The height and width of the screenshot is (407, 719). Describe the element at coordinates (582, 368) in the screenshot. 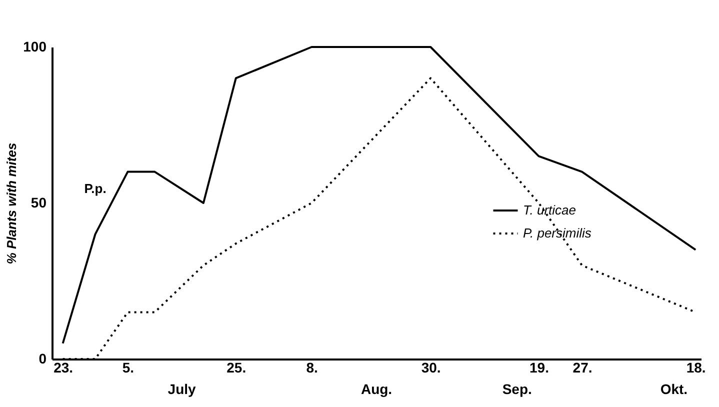

I see `x-tick-label: 27.` at that location.